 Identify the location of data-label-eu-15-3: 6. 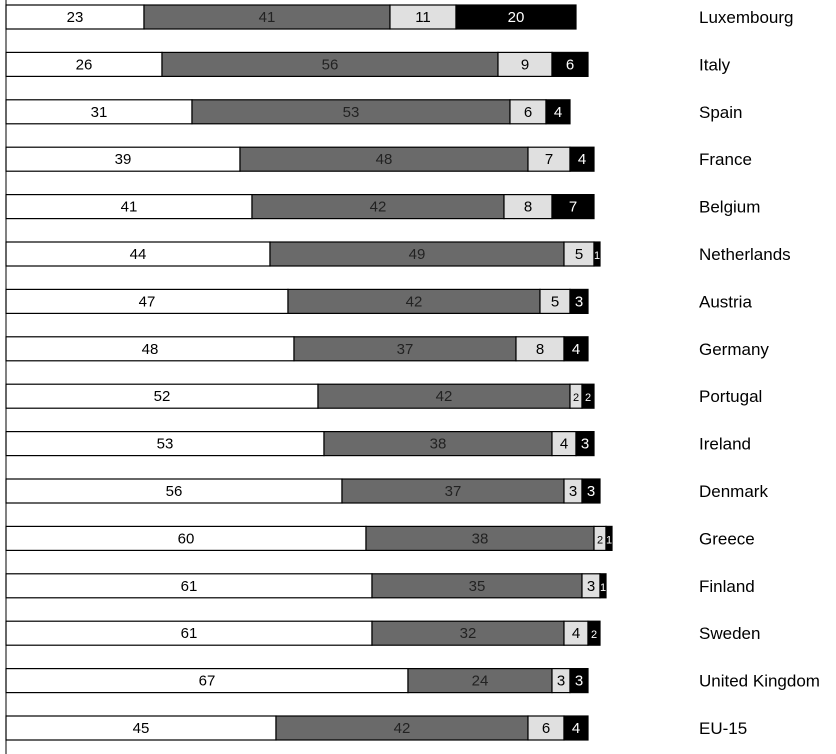
(546, 728).